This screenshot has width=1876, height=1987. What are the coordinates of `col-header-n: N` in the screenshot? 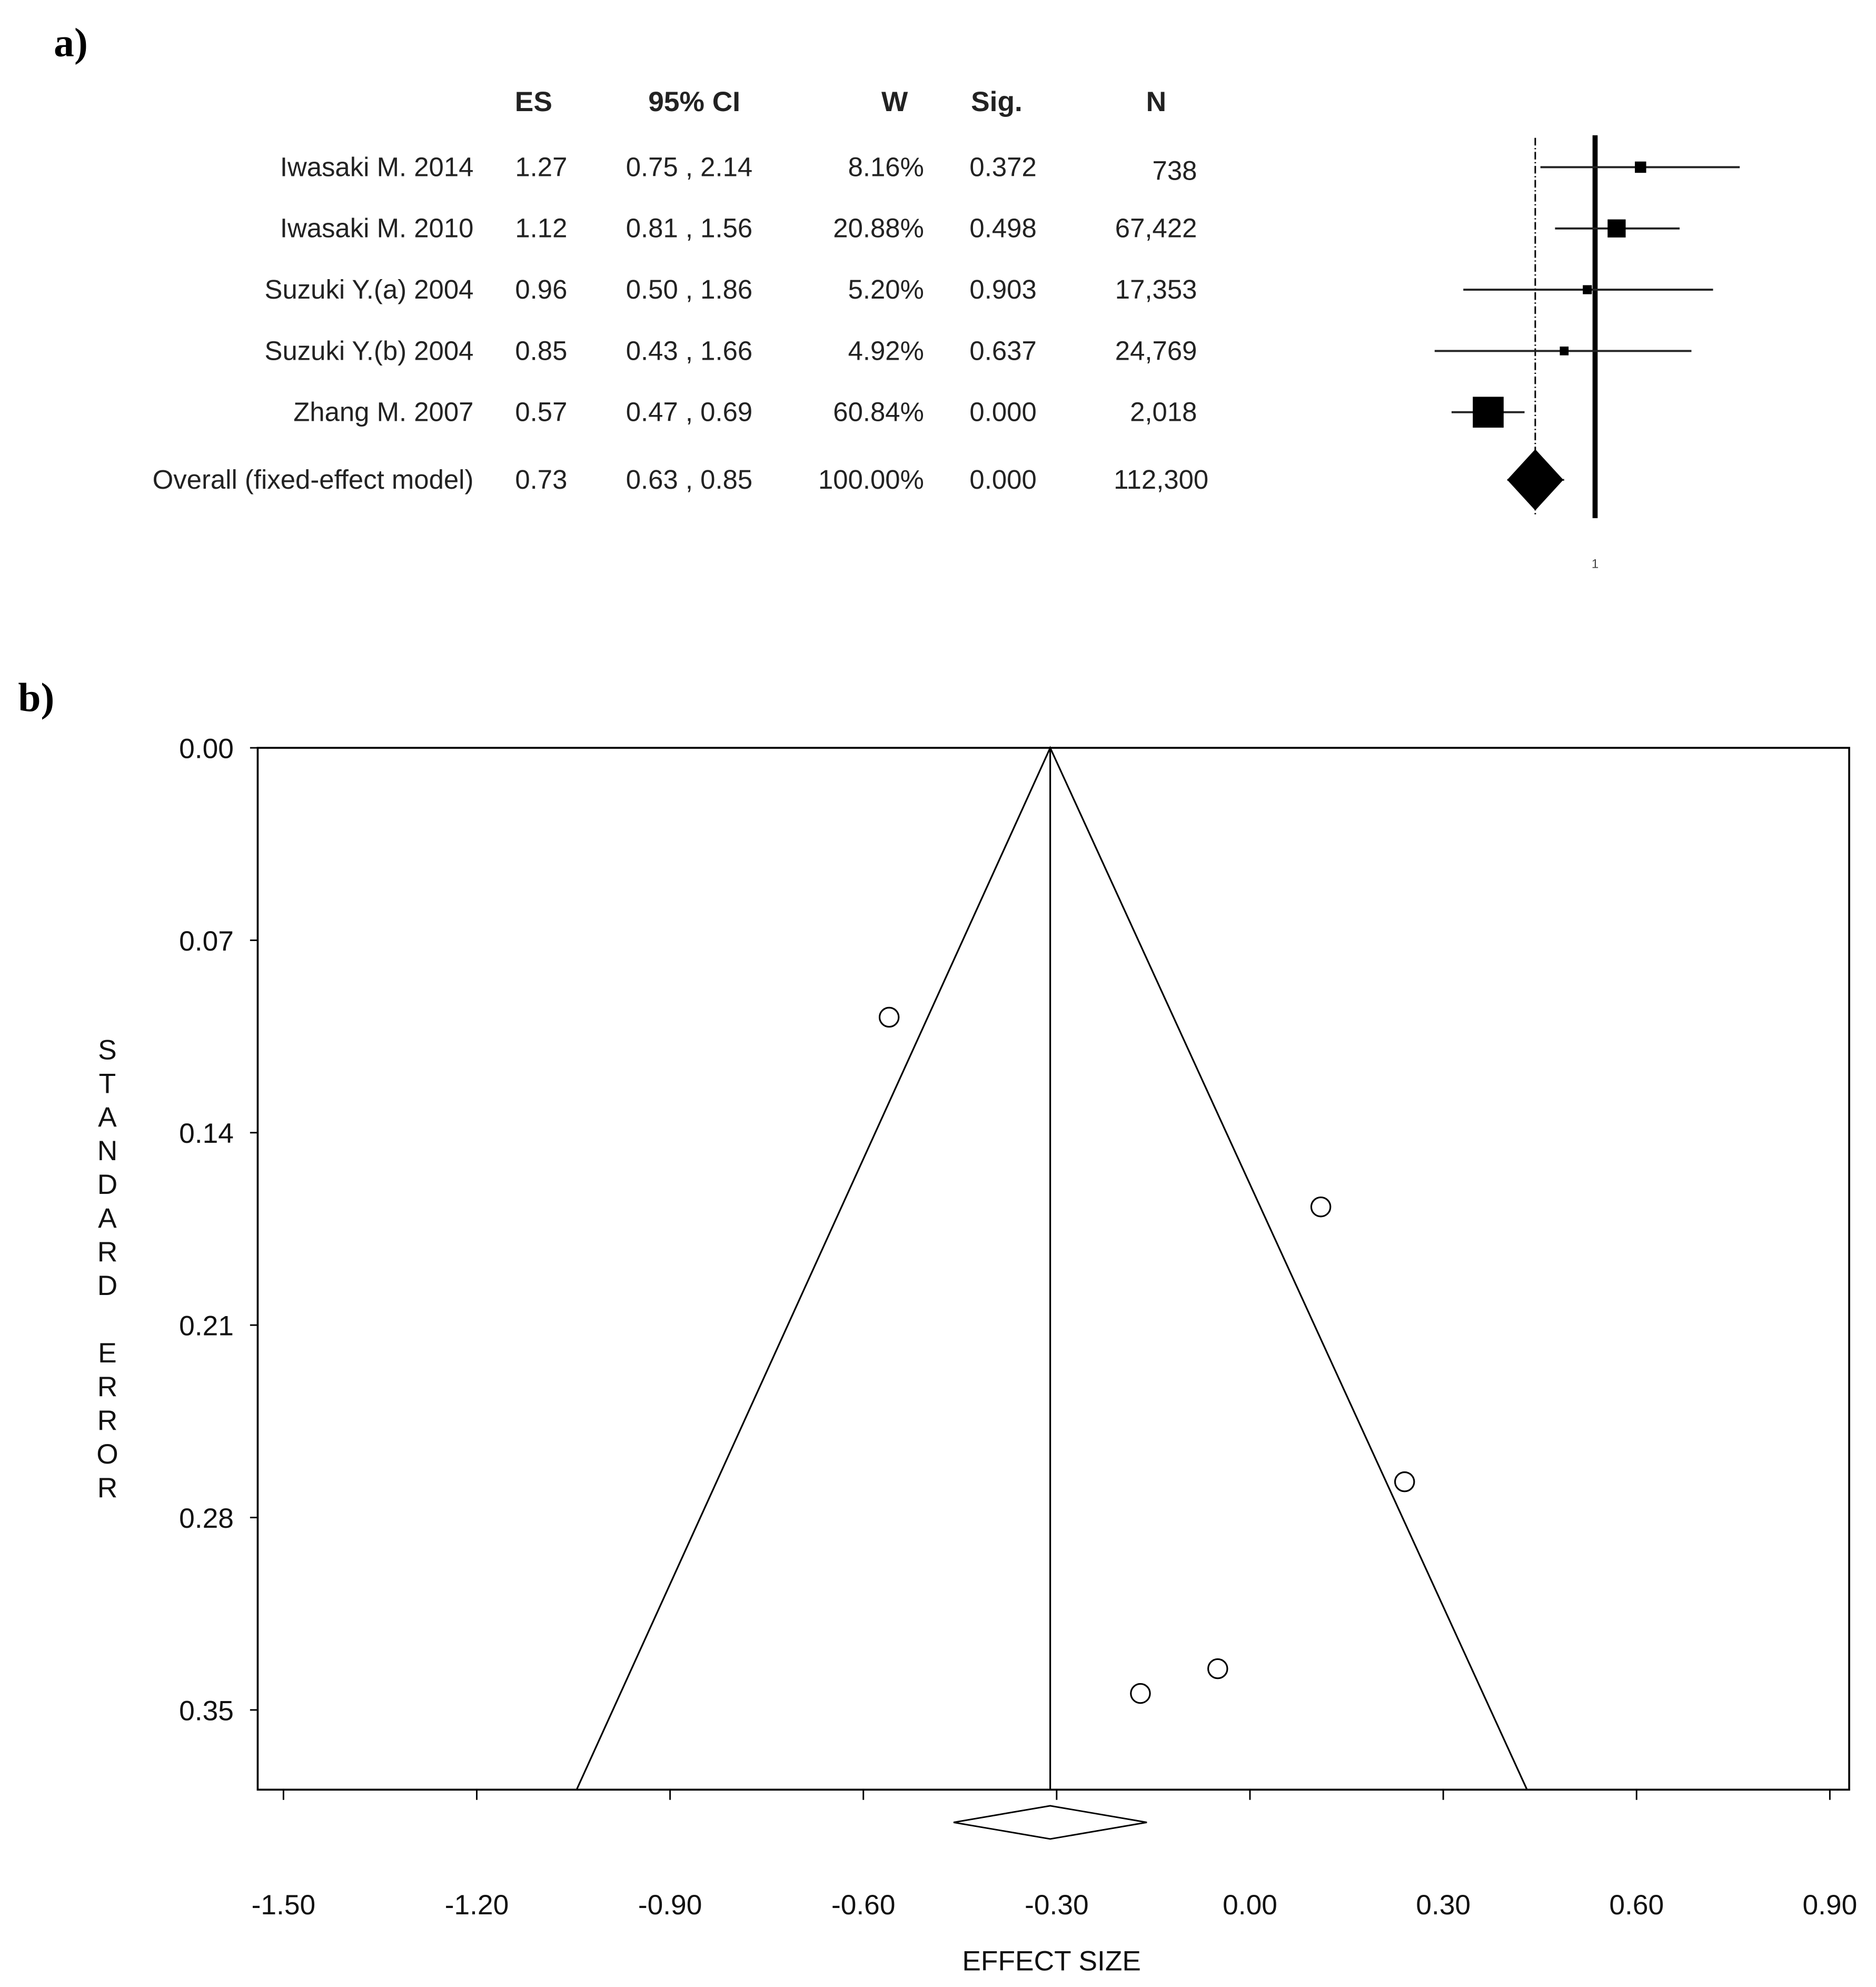 It's located at (1156, 101).